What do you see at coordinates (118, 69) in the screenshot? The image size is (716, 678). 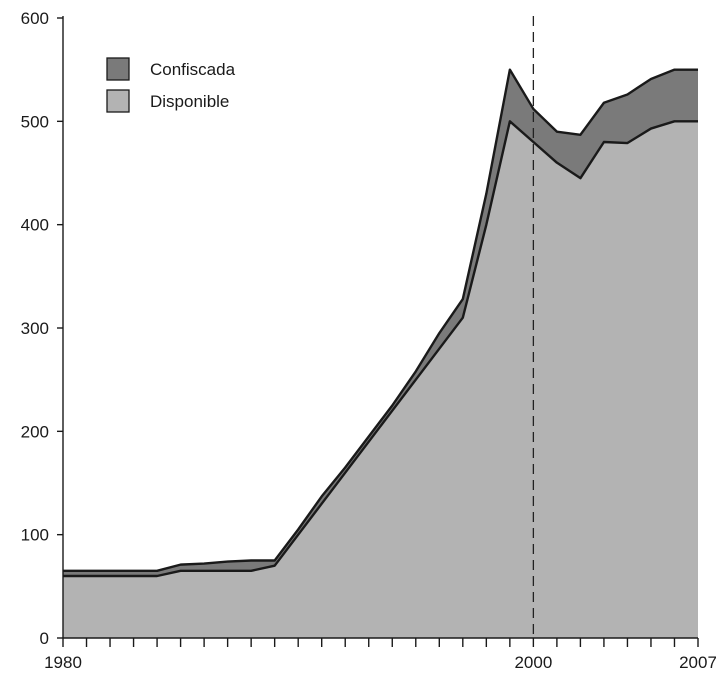 I see `legend-swatch-confiscada` at bounding box center [118, 69].